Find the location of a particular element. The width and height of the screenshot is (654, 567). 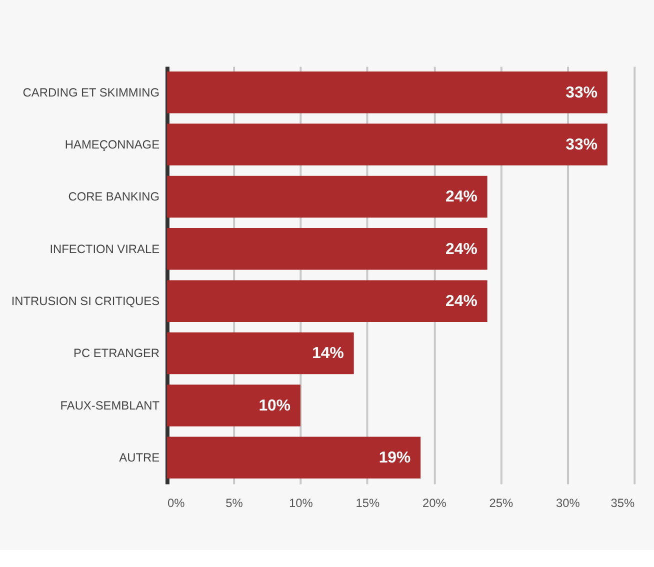

x-tick-label: 25% is located at coordinates (501, 503).